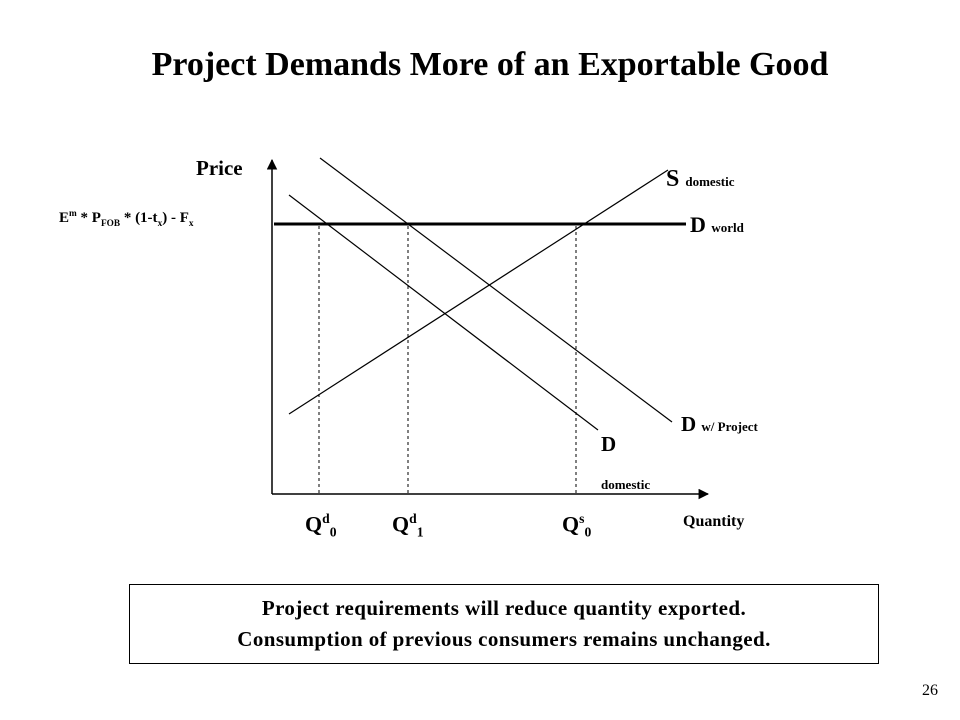 This screenshot has height=720, width=960. What do you see at coordinates (408, 525) in the screenshot?
I see `qd1-label: Qd1` at bounding box center [408, 525].